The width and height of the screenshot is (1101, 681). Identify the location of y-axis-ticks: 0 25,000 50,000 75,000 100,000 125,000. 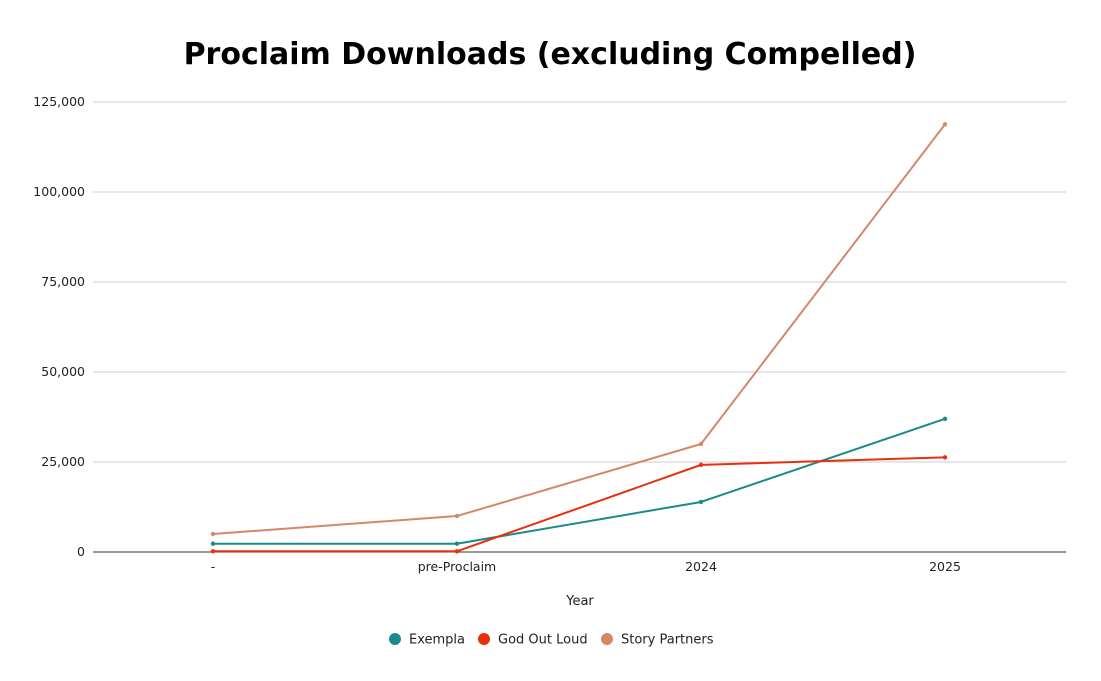
(59, 326).